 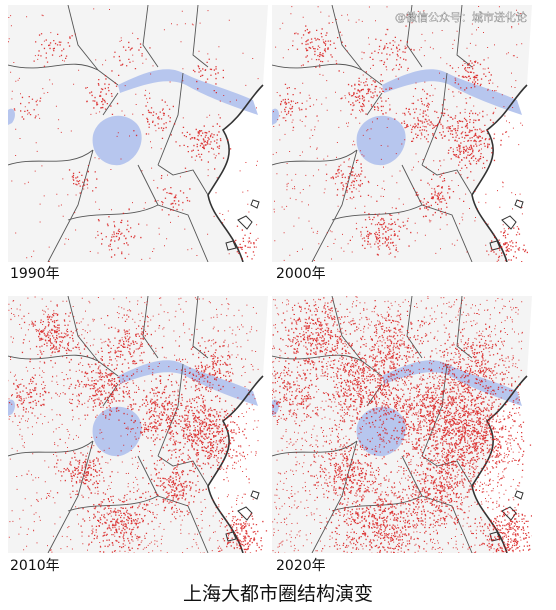 What do you see at coordinates (35, 566) in the screenshot?
I see `panel-label: 2010年` at bounding box center [35, 566].